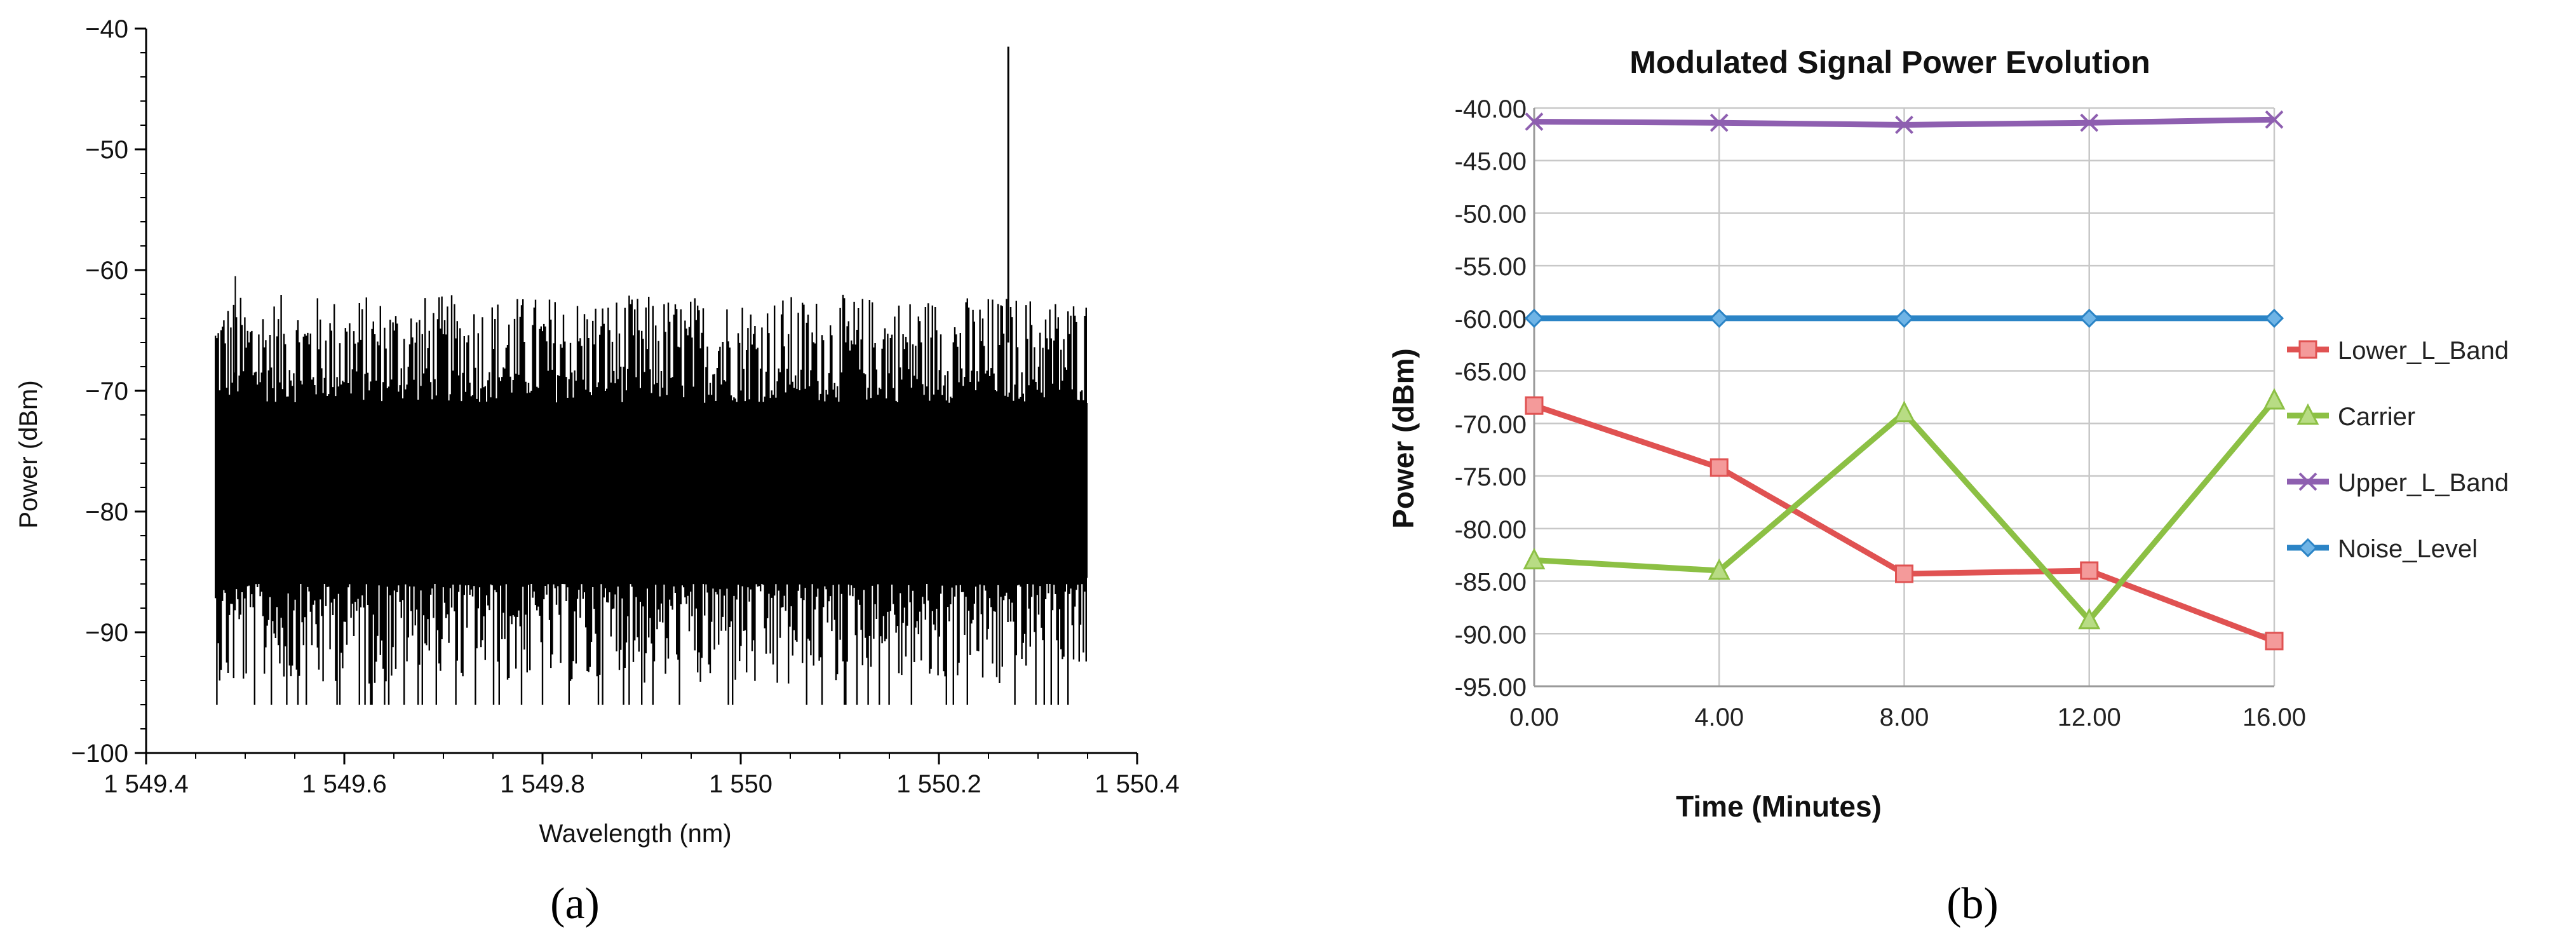 This screenshot has width=2576, height=936. What do you see at coordinates (1904, 509) in the screenshot?
I see `series-carrier` at bounding box center [1904, 509].